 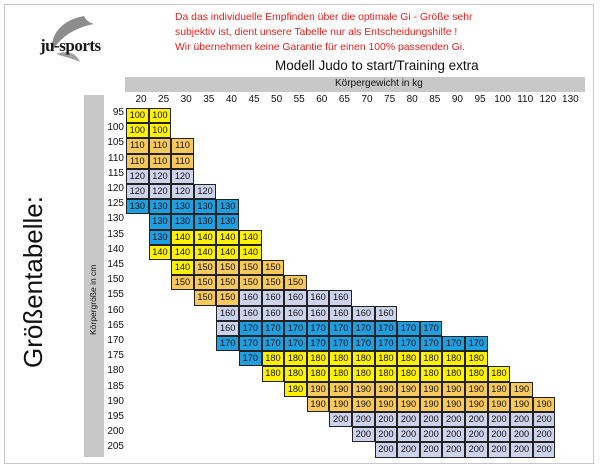 I want to click on logo-text: ju-sports, so click(x=70, y=45).